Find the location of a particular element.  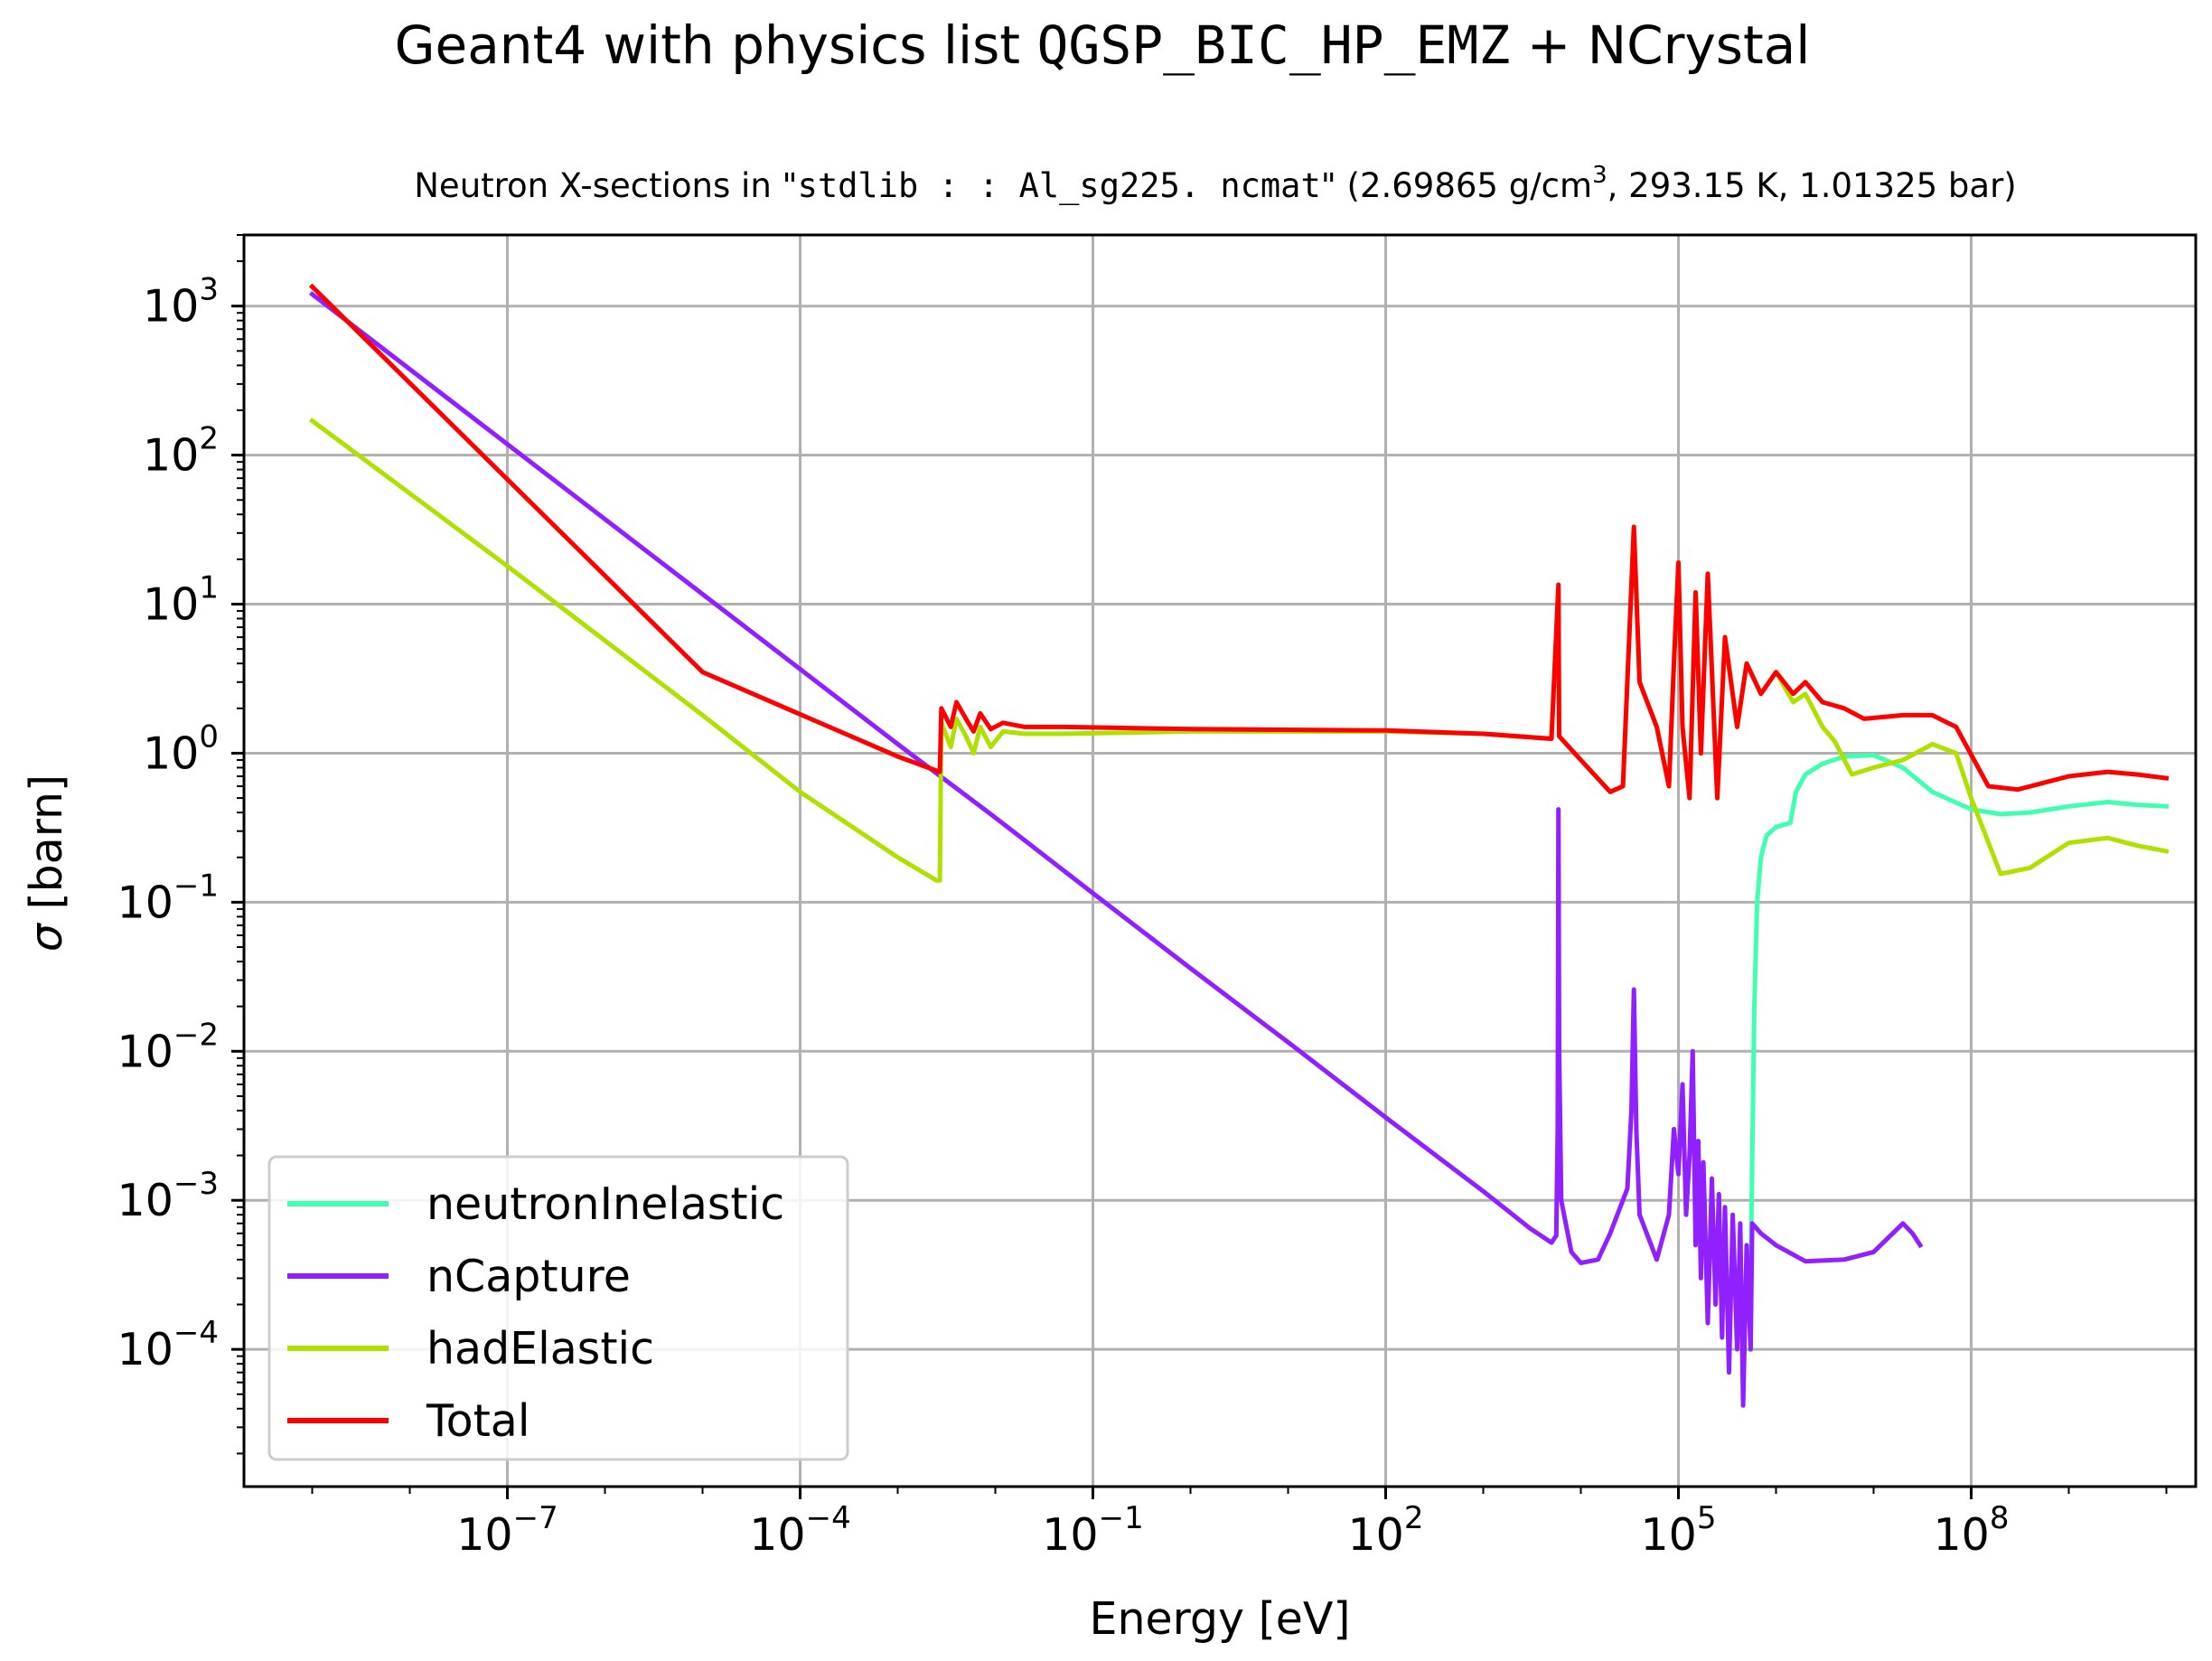

x-axis: 10⁻⁷ 10⁻⁴ 10⁻¹ 10² 10⁵ 10⁸ is located at coordinates (1239, 1524).